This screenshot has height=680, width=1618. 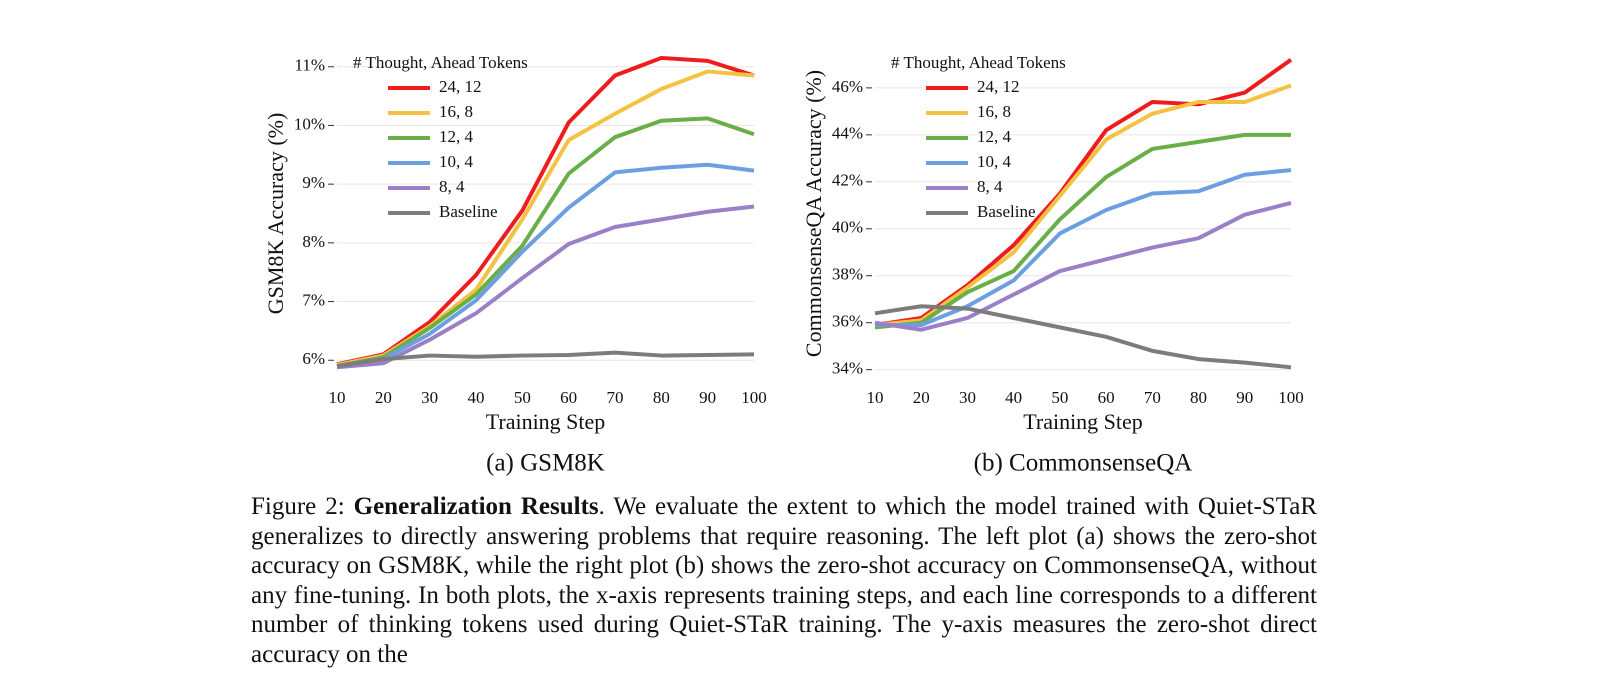 I want to click on caption-title: Generalization Results, so click(x=476, y=506).